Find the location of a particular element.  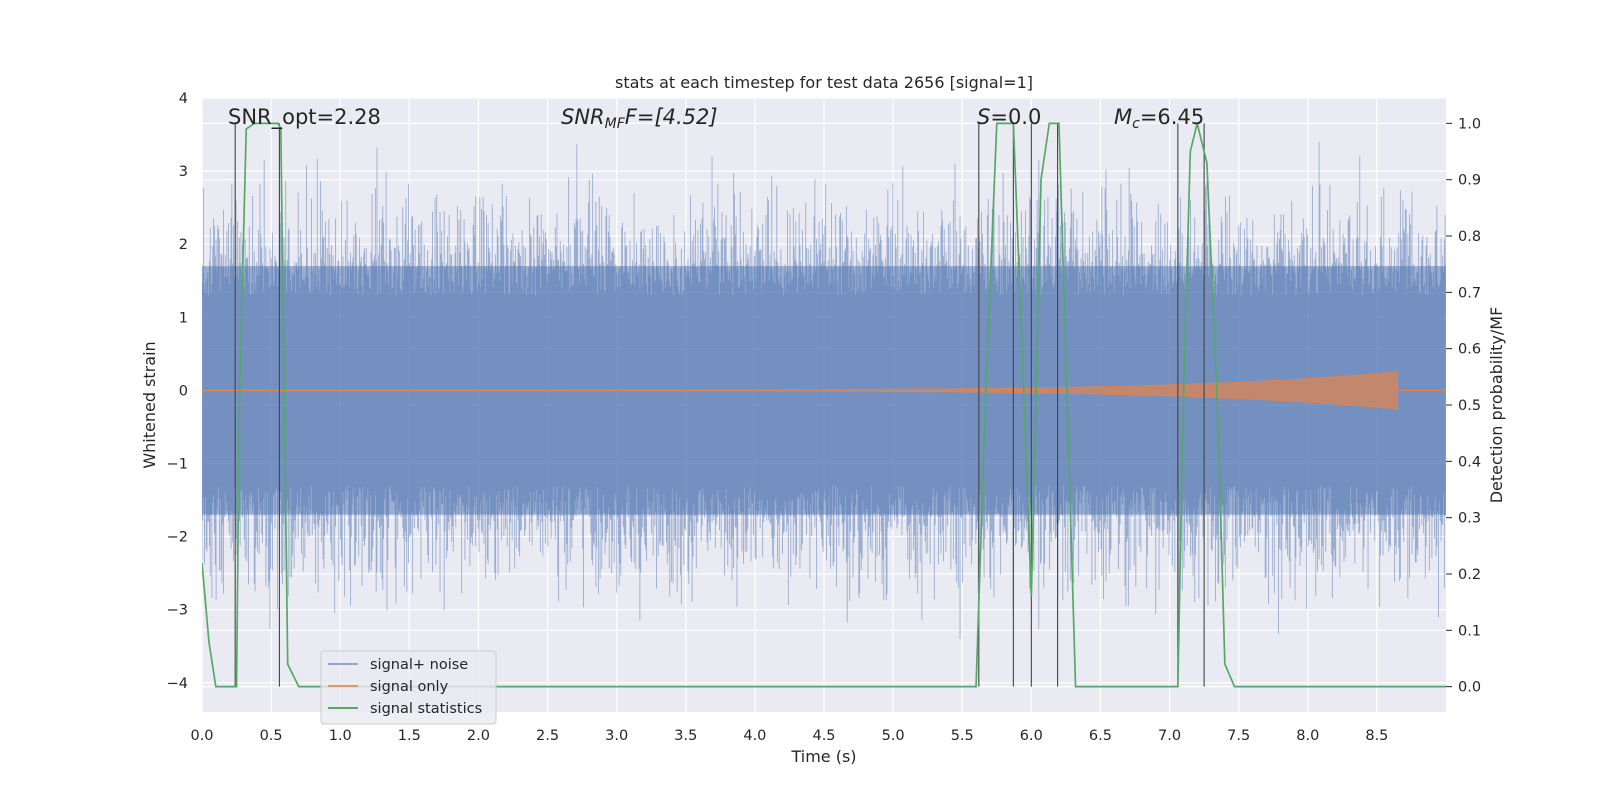

y2-tick-label: 0.8 is located at coordinates (1469, 237).